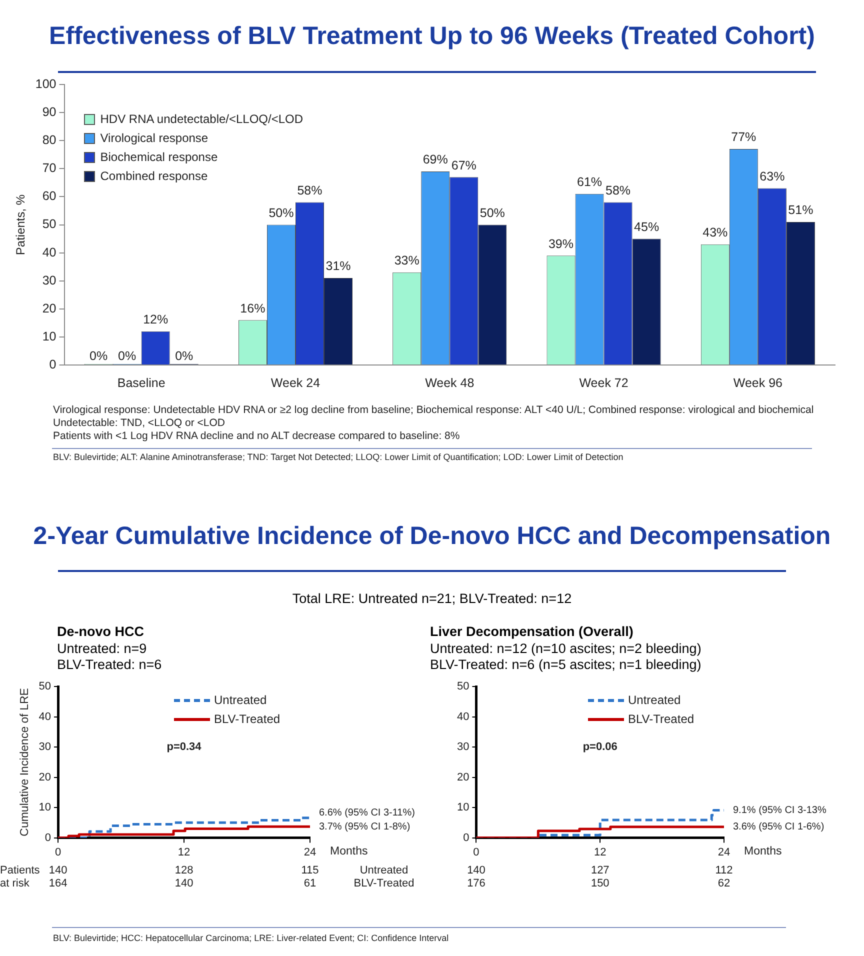  I want to click on data-label: 43%, so click(715, 233).